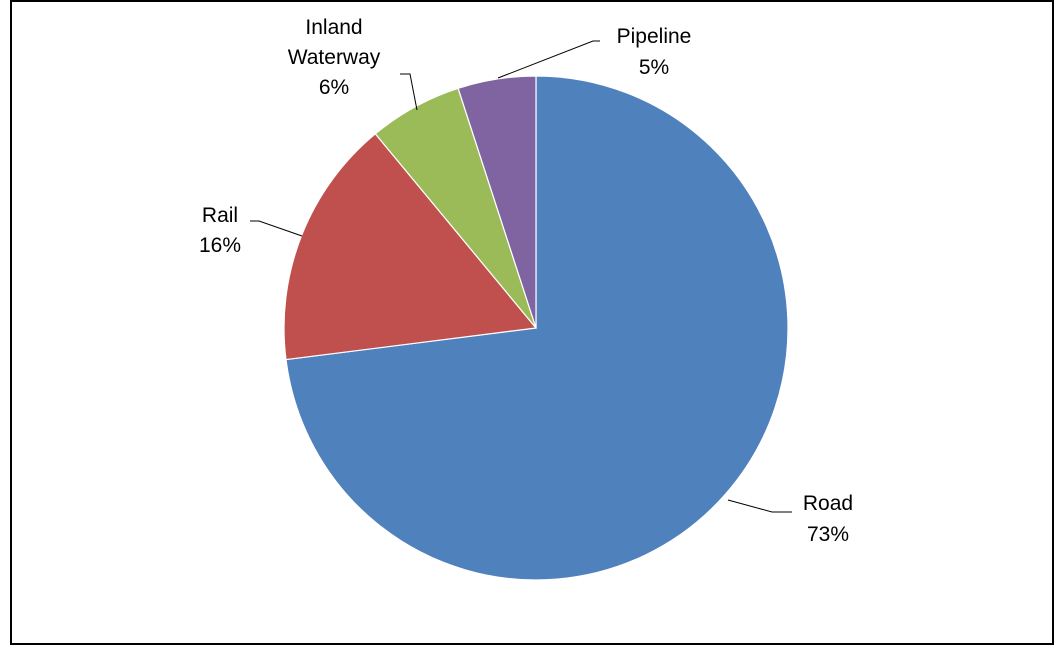 The width and height of the screenshot is (1058, 648). What do you see at coordinates (333, 27) in the screenshot?
I see `label-inland-waterway-line1: Inland` at bounding box center [333, 27].